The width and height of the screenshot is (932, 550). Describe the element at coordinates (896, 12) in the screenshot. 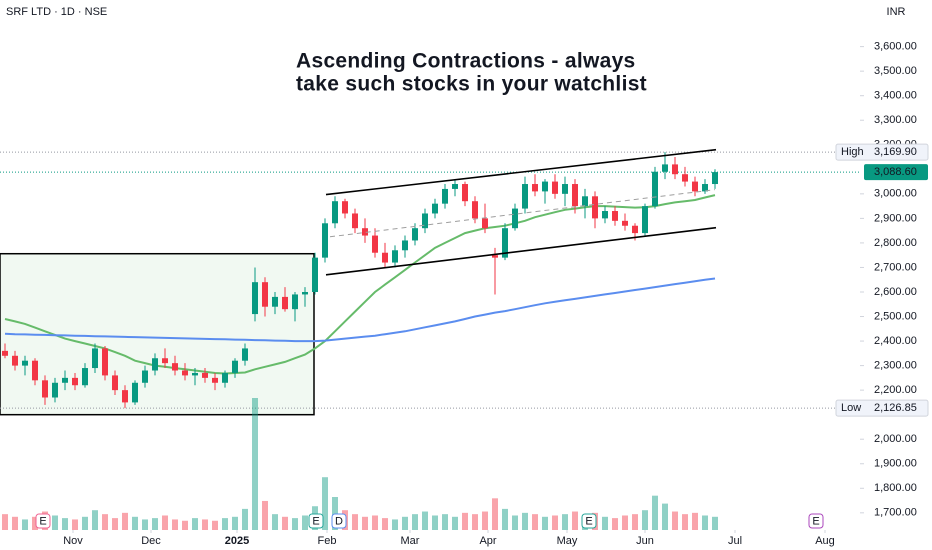

I see `currency: INR` at that location.